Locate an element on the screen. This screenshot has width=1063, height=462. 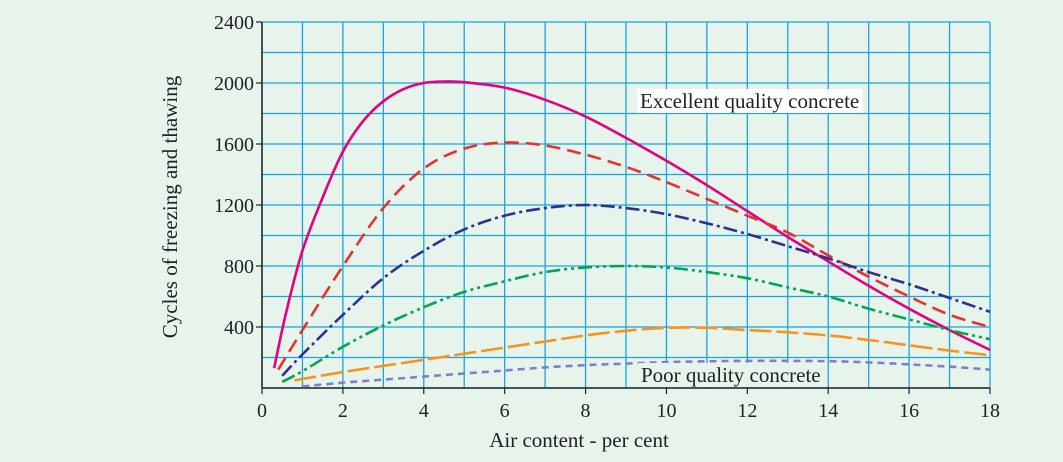
annotation-excellent: Excellent quality concrete is located at coordinates (749, 101).